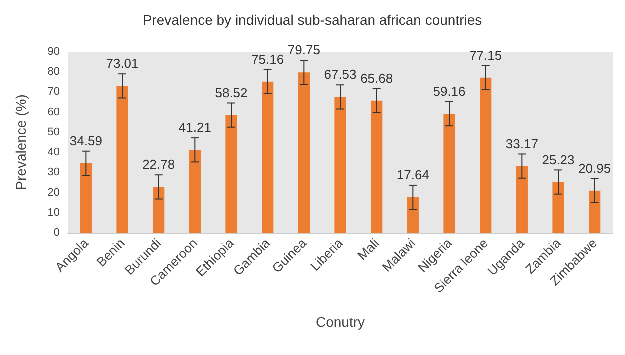 This screenshot has height=355, width=625. Describe the element at coordinates (54, 52) in the screenshot. I see `y-tick-label: 90` at that location.